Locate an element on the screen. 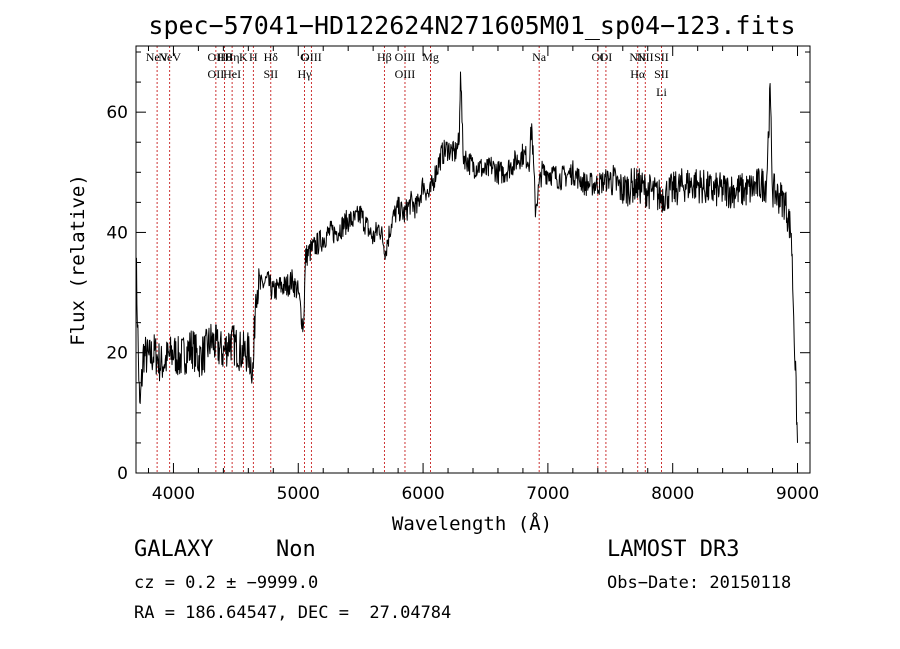 This screenshot has height=649, width=900. x-tick-label: 9000 is located at coordinates (797, 494).